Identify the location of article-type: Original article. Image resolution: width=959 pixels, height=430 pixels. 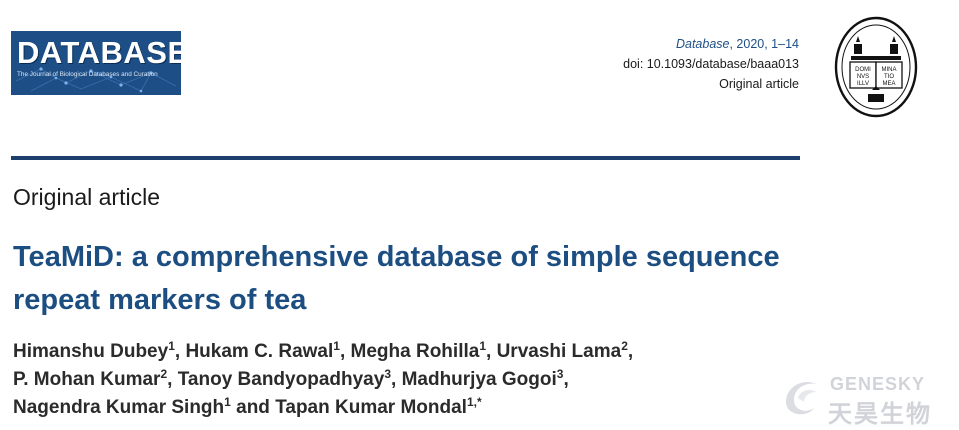
(759, 84).